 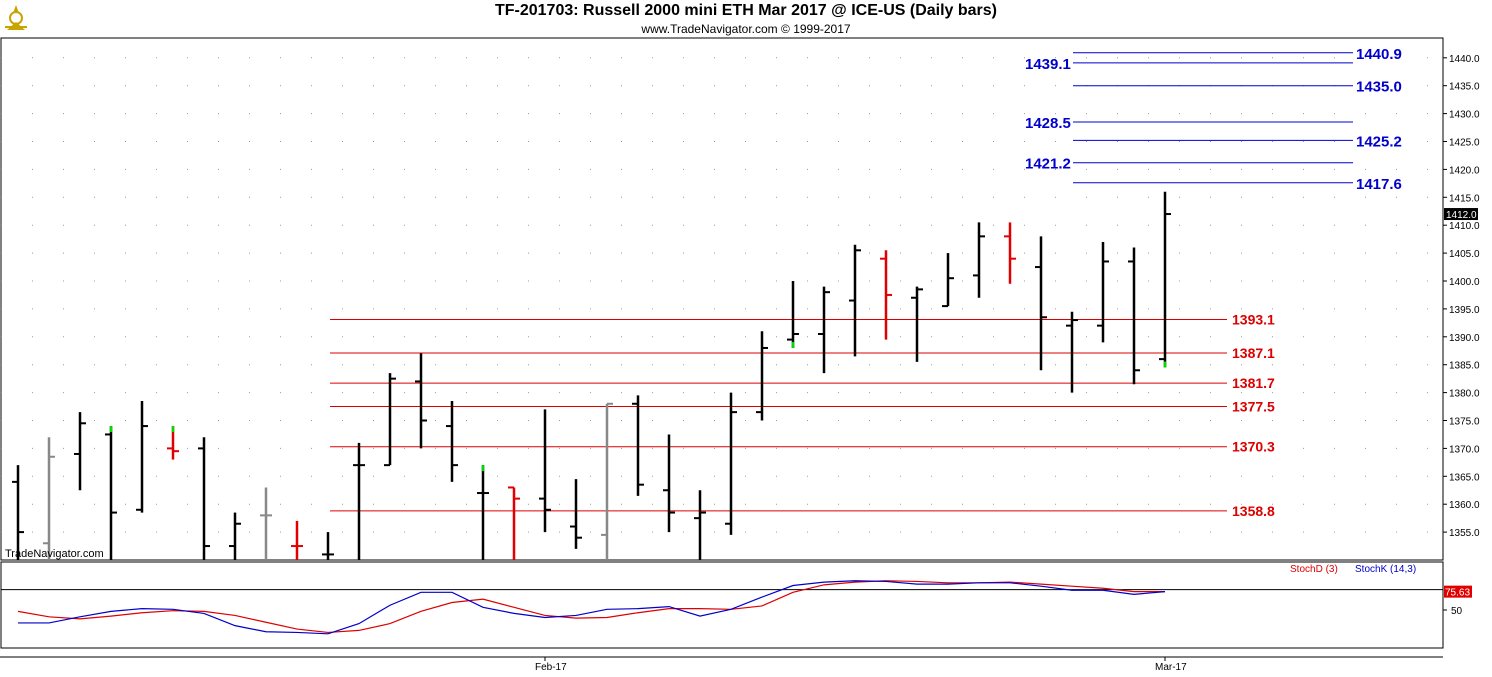 I want to click on support-level-label: 1381.7, so click(x=1253, y=383).